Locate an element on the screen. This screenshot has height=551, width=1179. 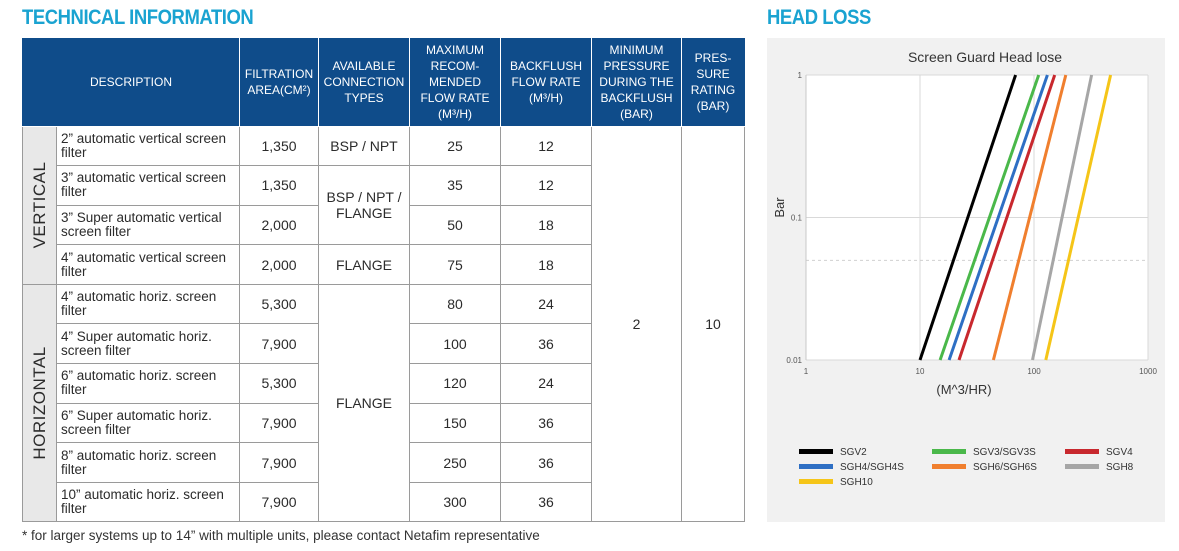
head-loss-title: HEAD LOSS is located at coordinates (819, 17).